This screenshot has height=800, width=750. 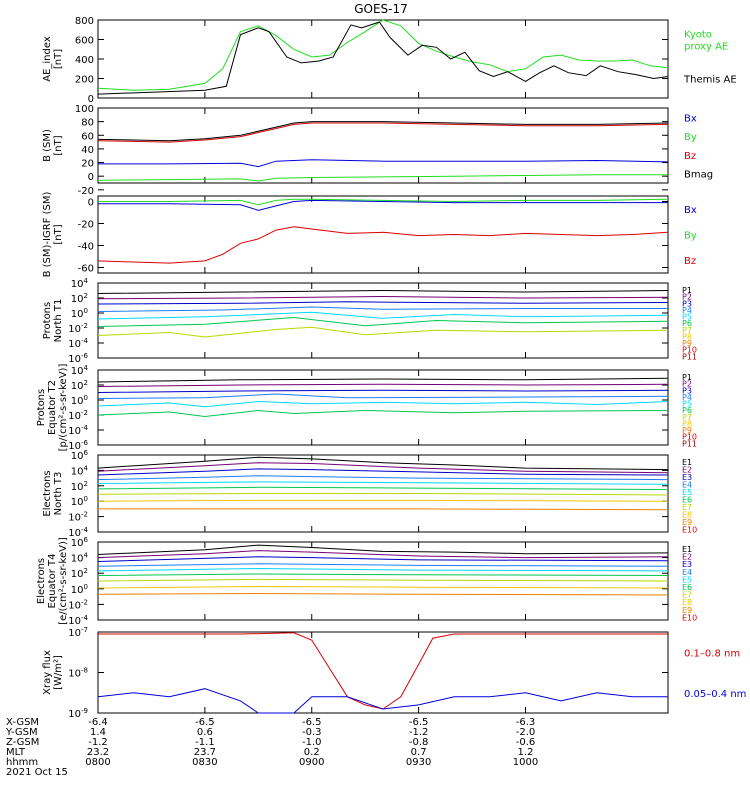 What do you see at coordinates (381, 9) in the screenshot?
I see `chart-title: GOES-17` at bounding box center [381, 9].